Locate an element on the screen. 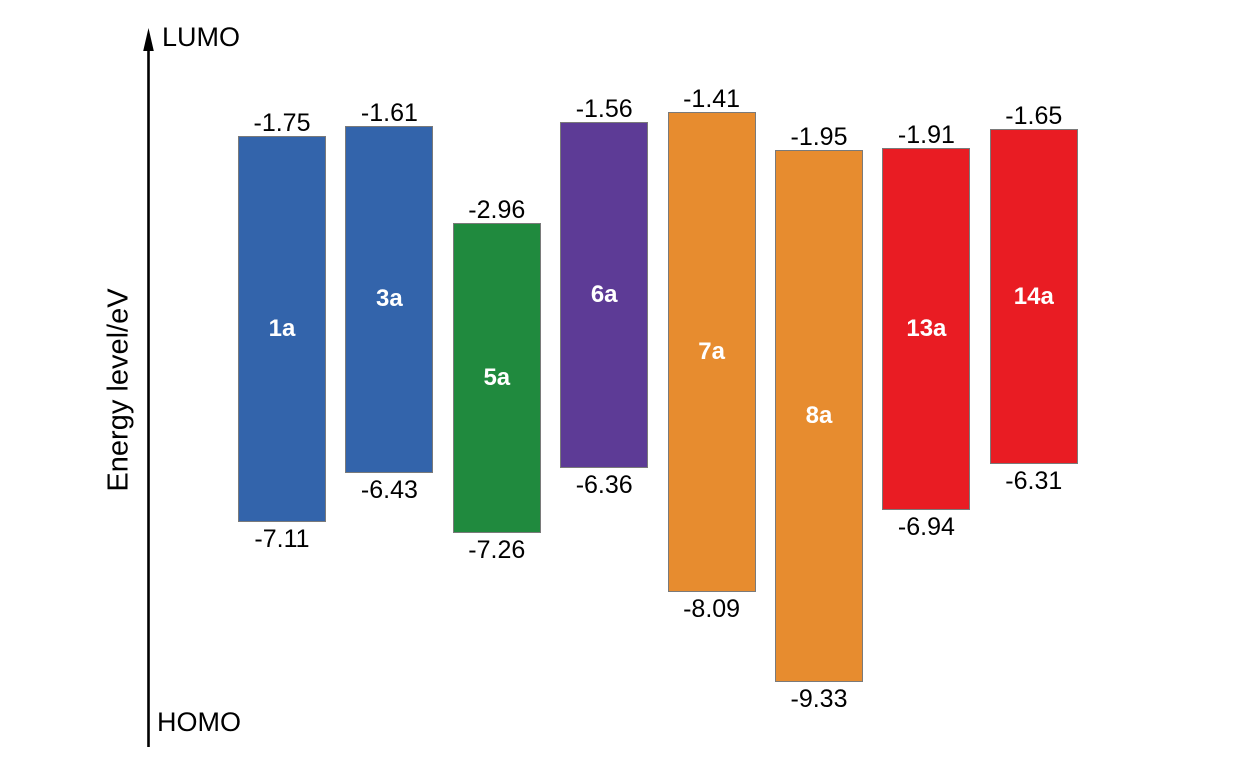 The image size is (1251, 765). energy-bar-3a is located at coordinates (389, 299).